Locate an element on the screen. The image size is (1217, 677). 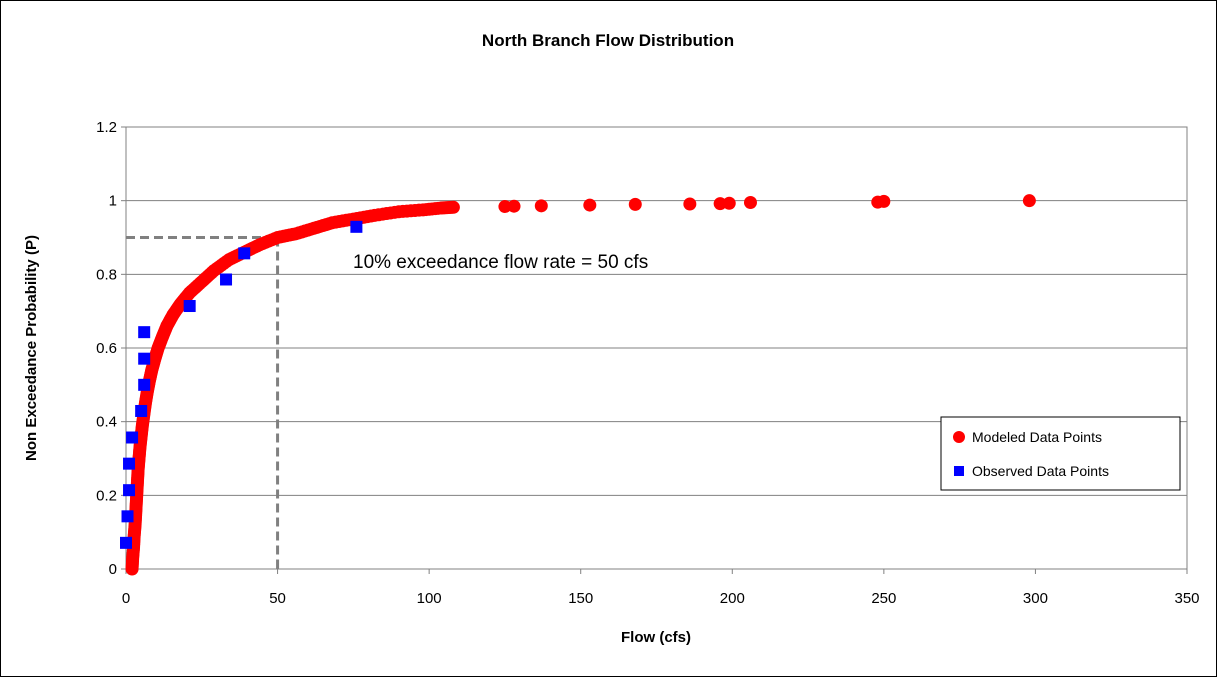
x-tick-label: 200 is located at coordinates (732, 598).